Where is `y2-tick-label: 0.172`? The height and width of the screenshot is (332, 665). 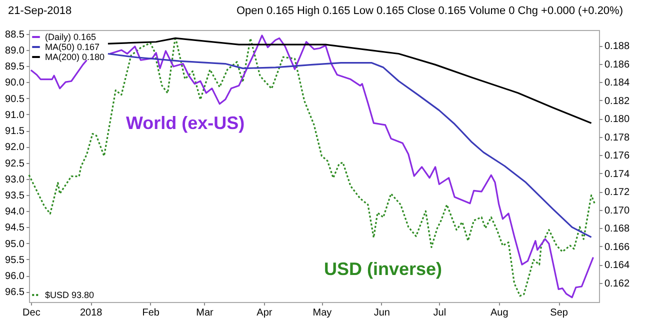 y2-tick-label: 0.172 is located at coordinates (617, 192).